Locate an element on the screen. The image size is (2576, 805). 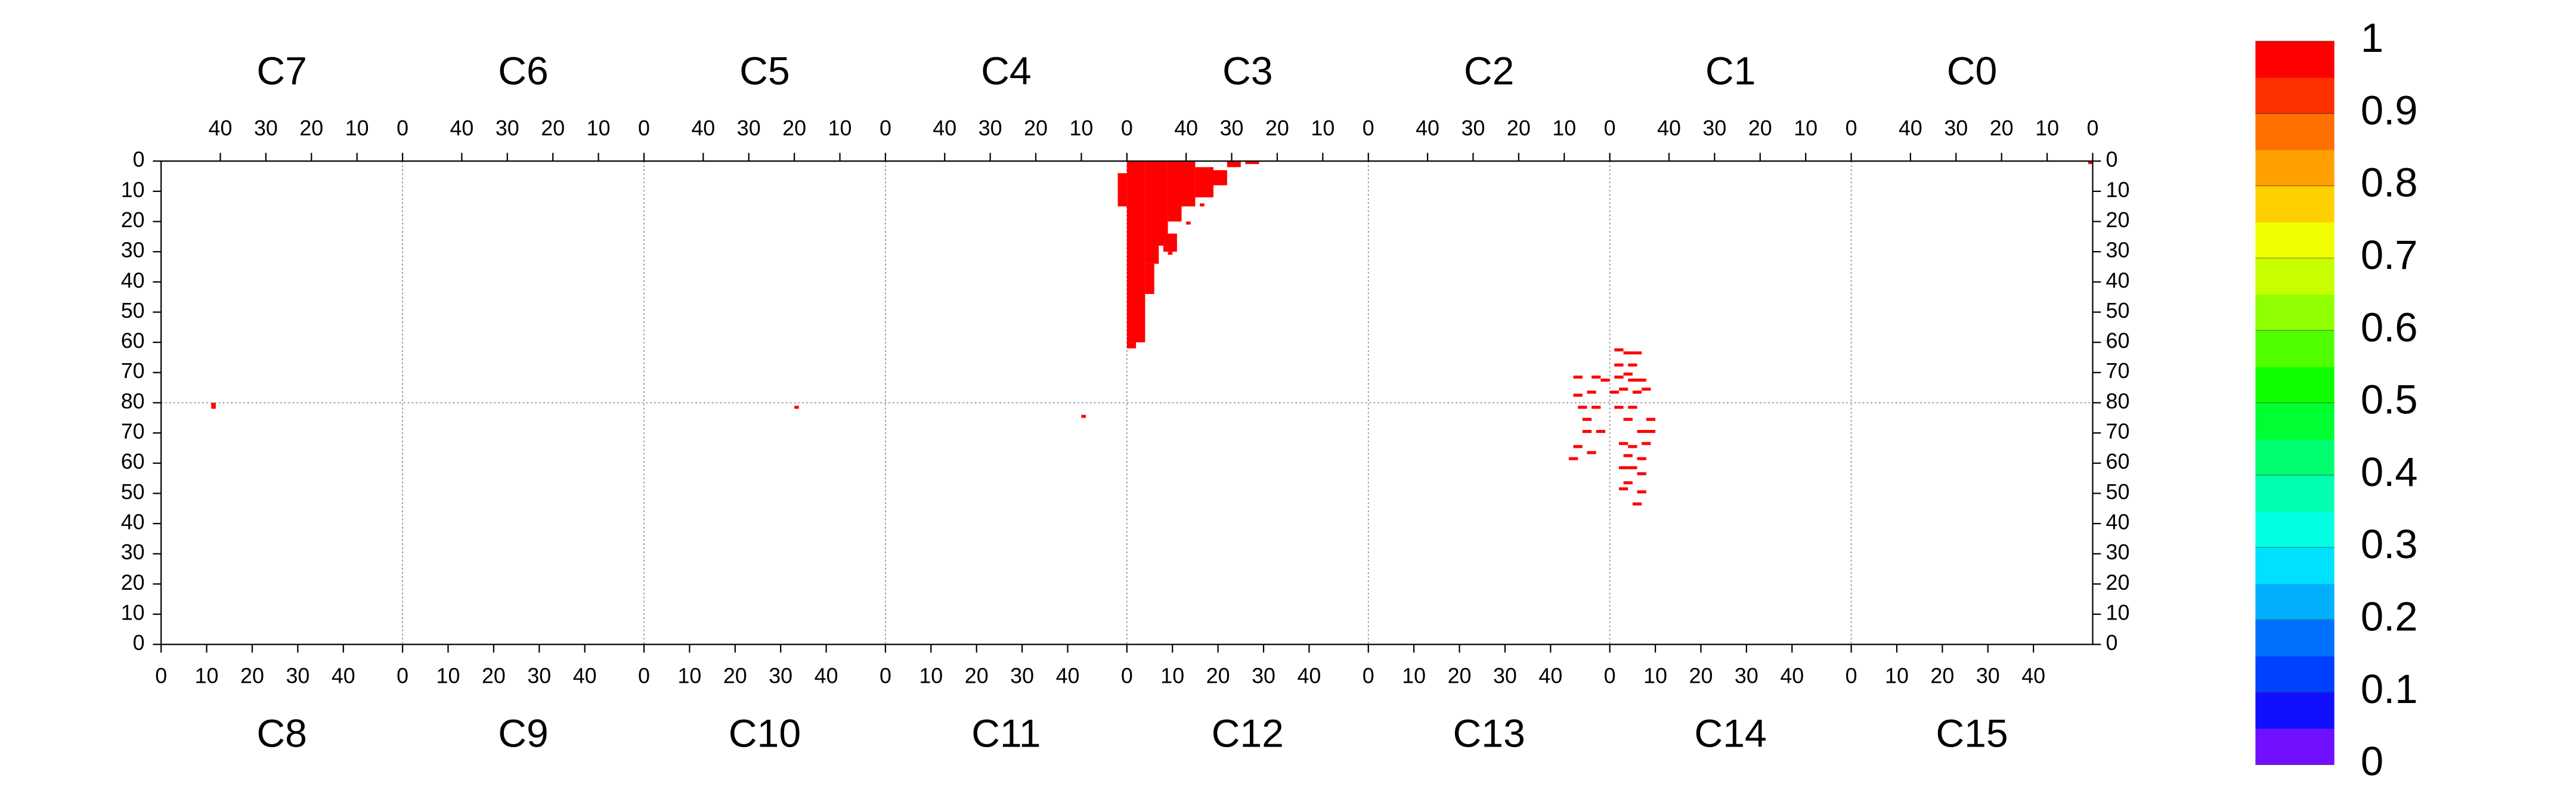
panel-title: C15 is located at coordinates (1972, 734).